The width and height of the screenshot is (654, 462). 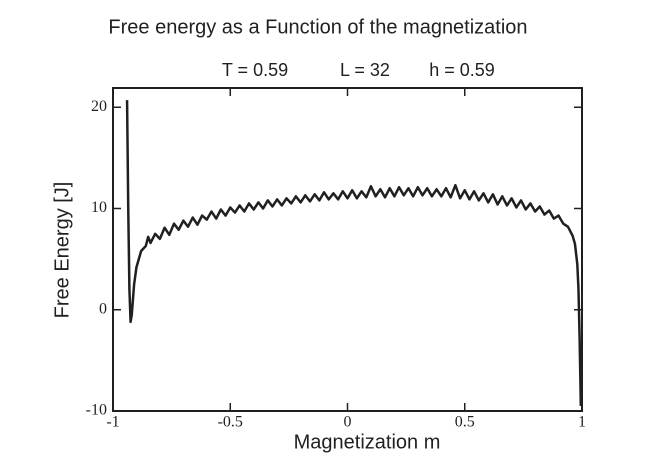 What do you see at coordinates (230, 422) in the screenshot?
I see `x-tick-label: -0.5` at bounding box center [230, 422].